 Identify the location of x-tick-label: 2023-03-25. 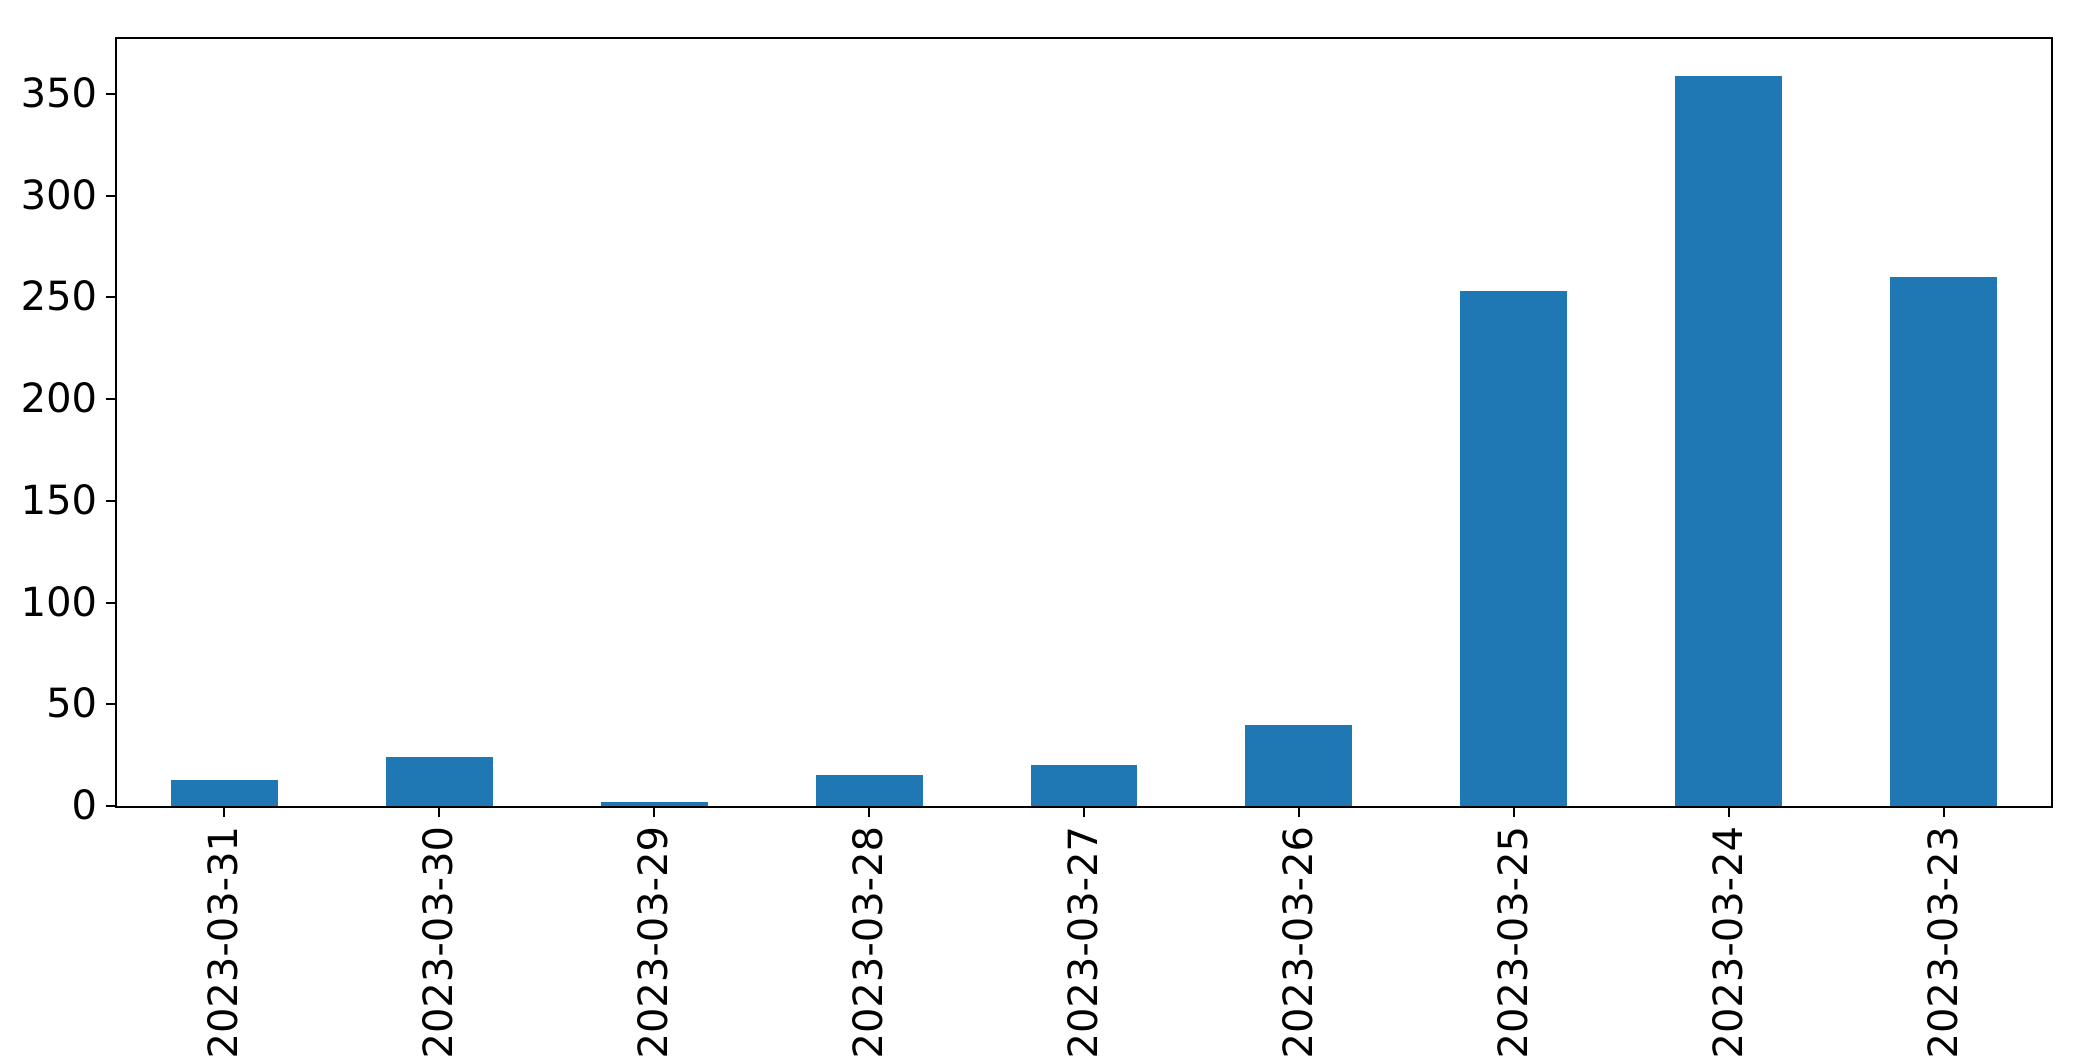
(1513, 942).